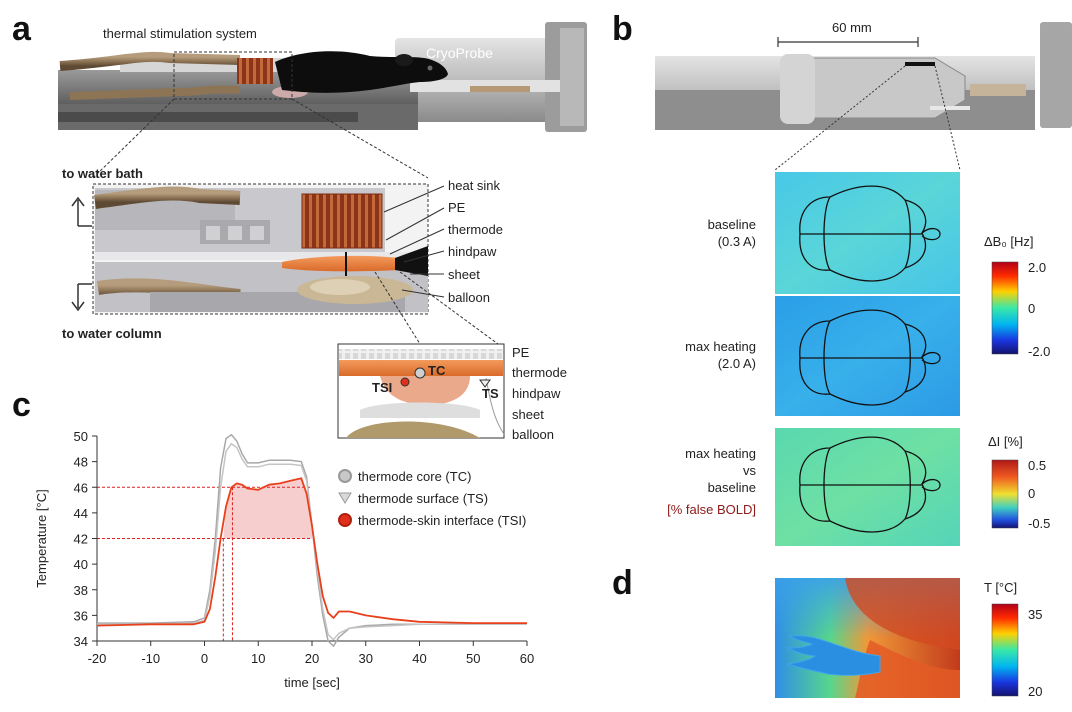  What do you see at coordinates (81, 564) in the screenshot?
I see `y-tick-label: 40` at bounding box center [81, 564].